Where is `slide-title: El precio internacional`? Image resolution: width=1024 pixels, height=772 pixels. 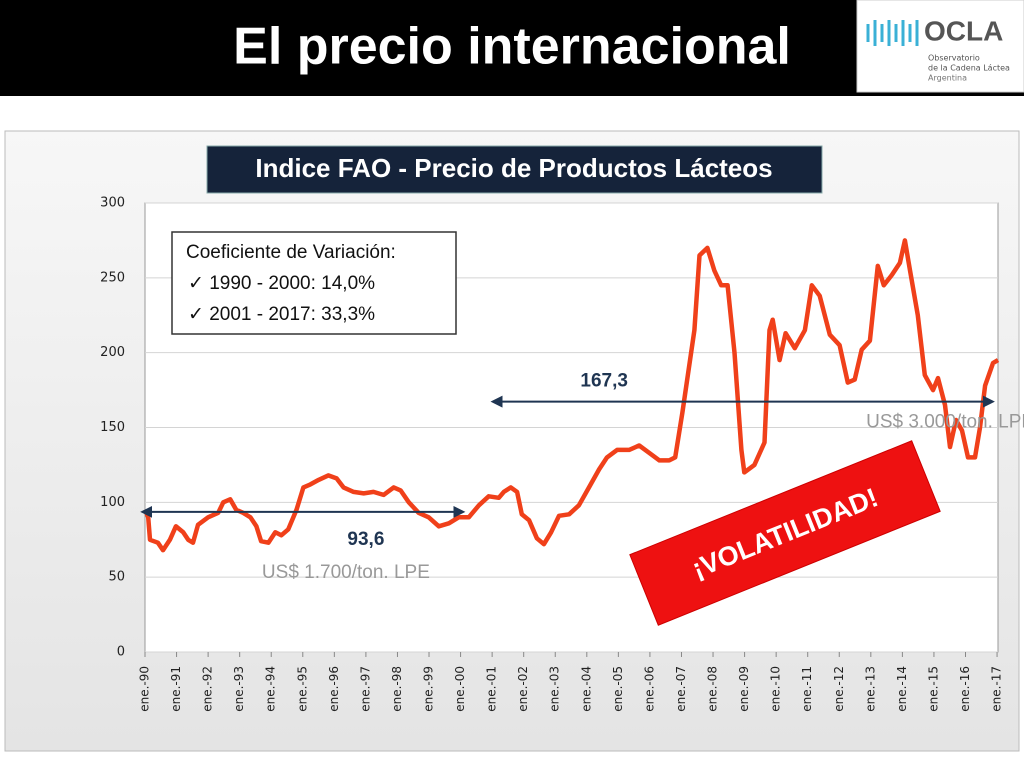 slide-title: El precio internacional is located at coordinates (512, 47).